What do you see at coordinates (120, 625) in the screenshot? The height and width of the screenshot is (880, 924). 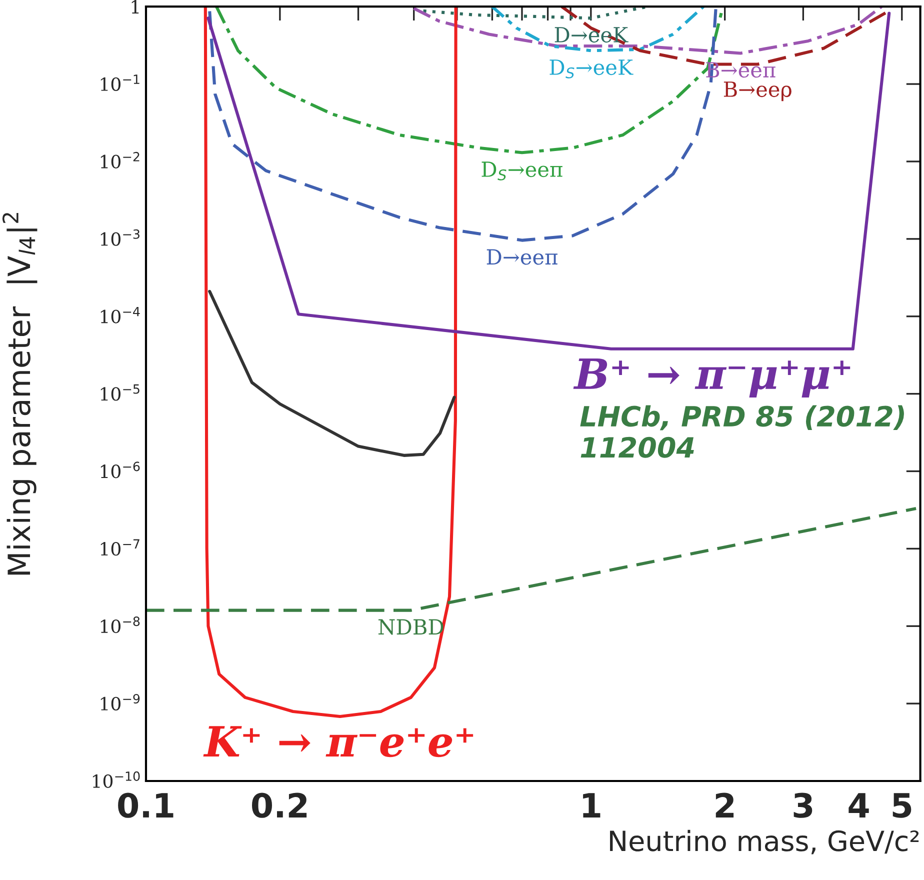 I see `y-tick-label: 10$^{−8}$` at bounding box center [120, 625].